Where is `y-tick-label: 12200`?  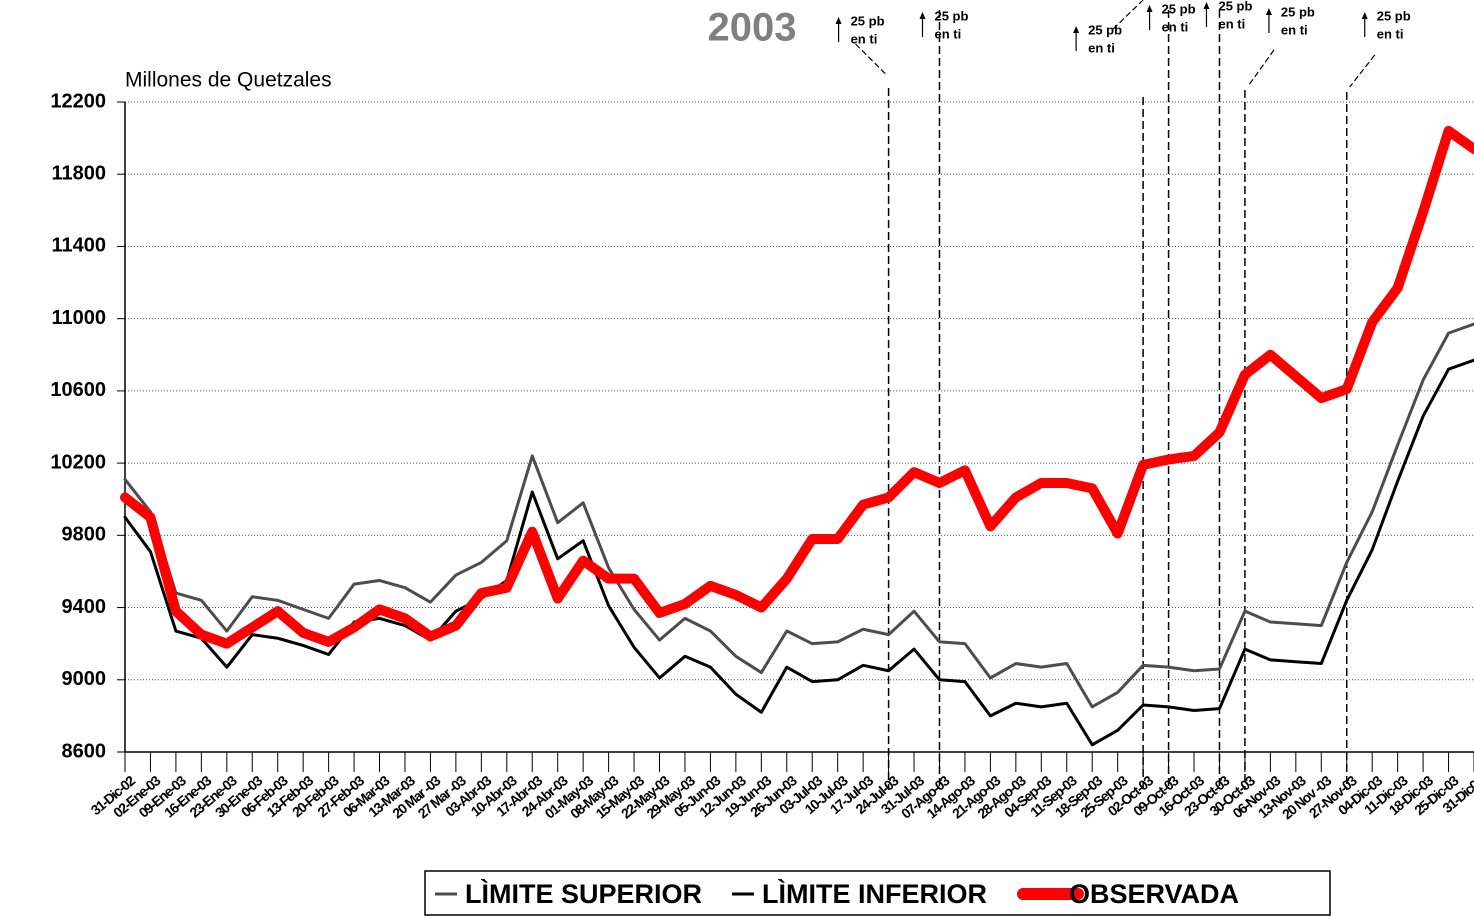 y-tick-label: 12200 is located at coordinates (78, 101).